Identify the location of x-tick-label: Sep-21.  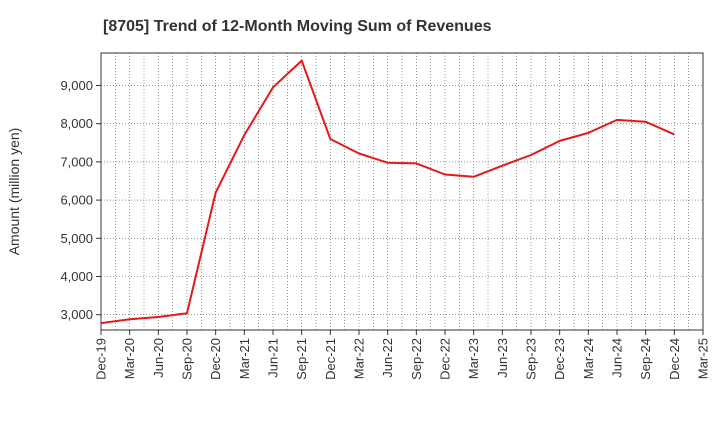
(301, 359).